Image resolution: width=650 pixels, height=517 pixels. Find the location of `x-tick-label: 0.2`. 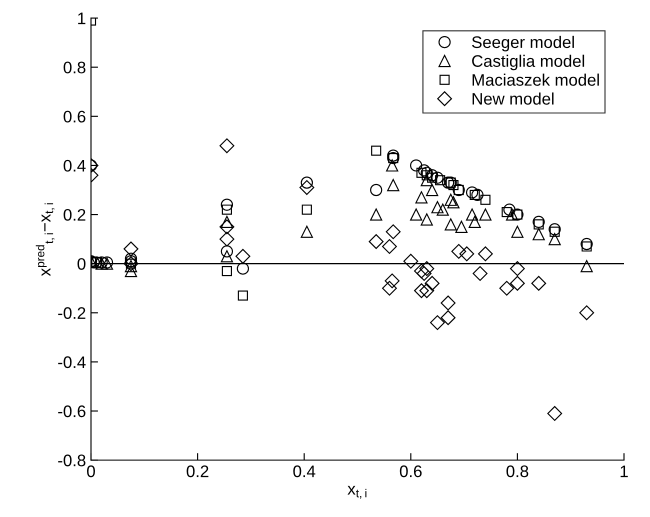

x-tick-label: 0.2 is located at coordinates (197, 471).